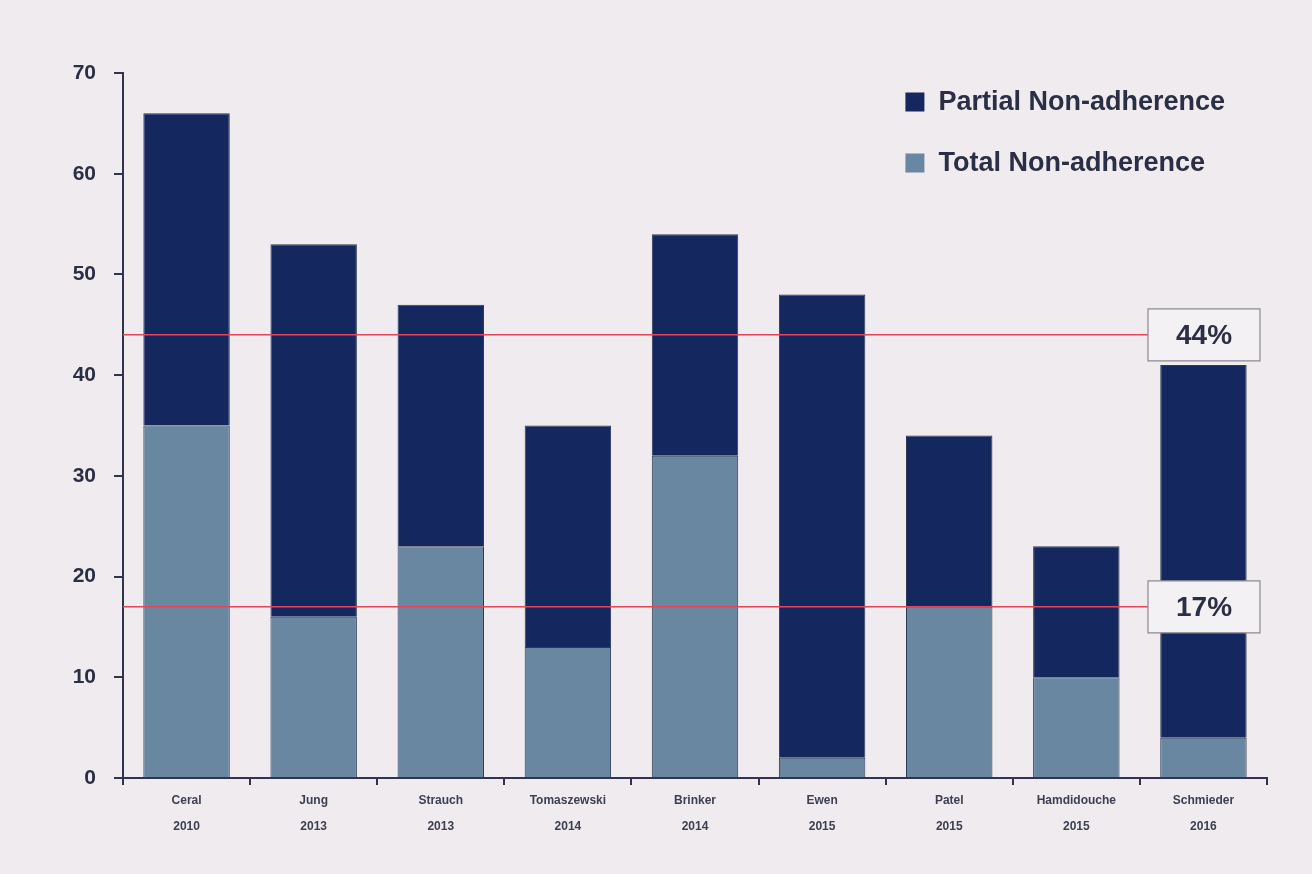 The image size is (1312, 874). Describe the element at coordinates (84, 71) in the screenshot. I see `y-tick-label: 70` at that location.